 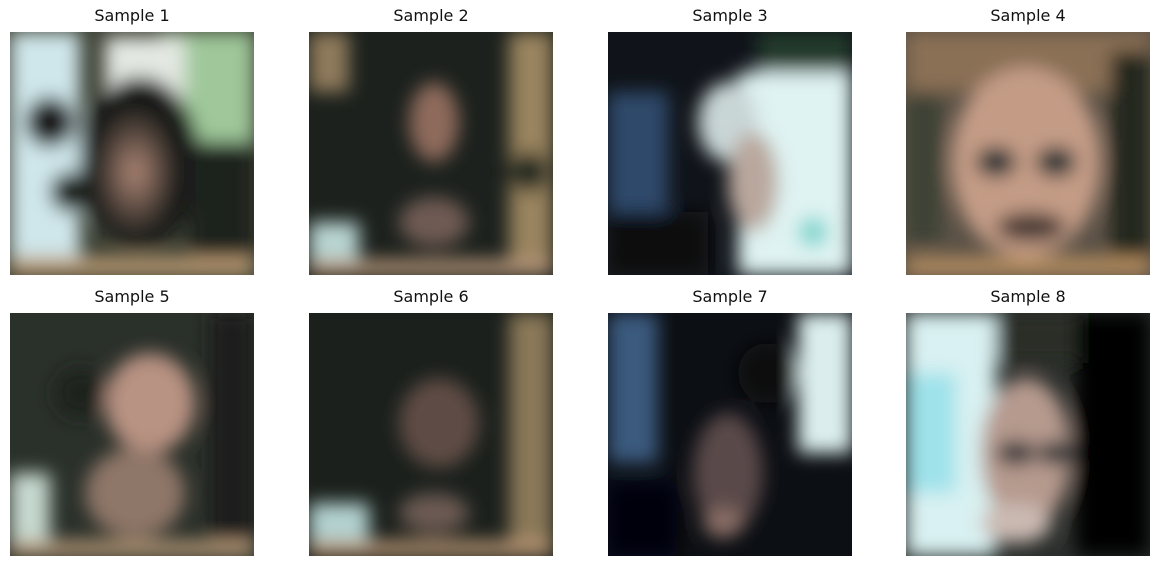 What do you see at coordinates (730, 296) in the screenshot?
I see `sample-title: Sample 7` at bounding box center [730, 296].